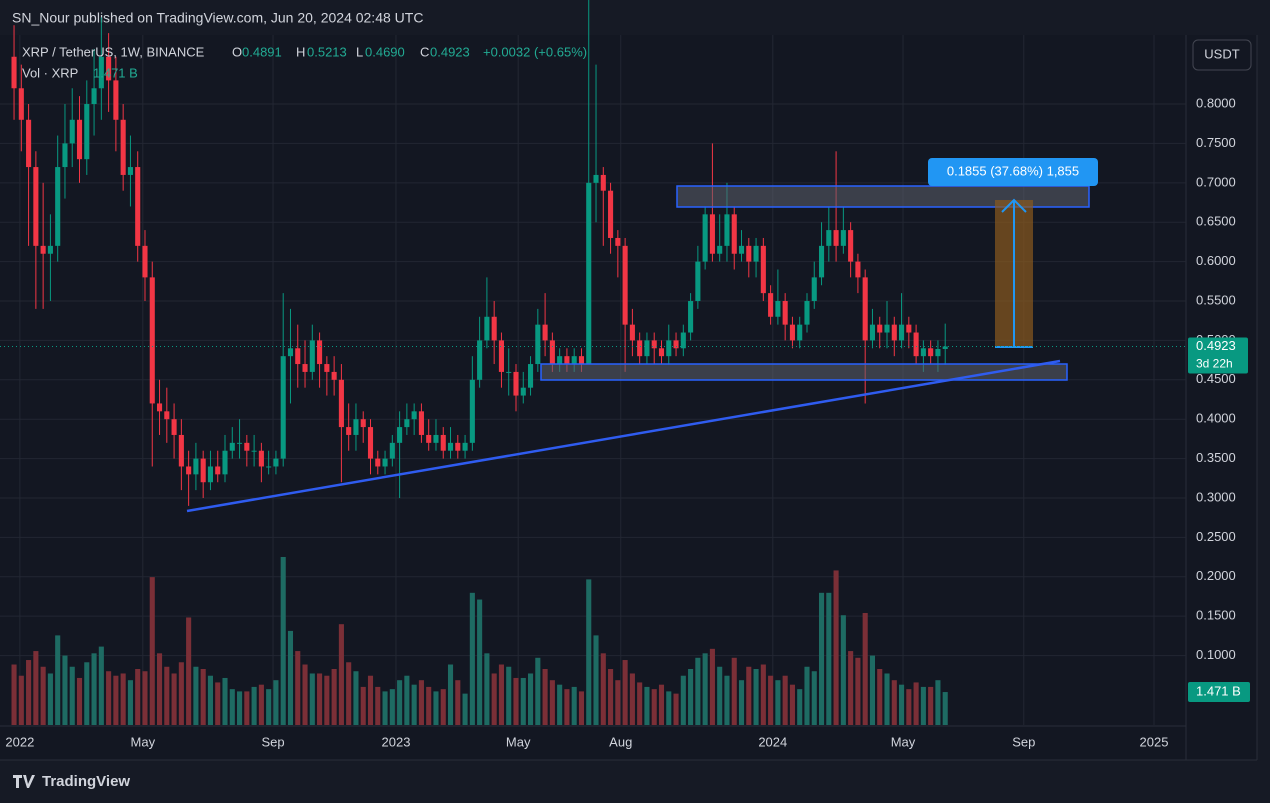 The width and height of the screenshot is (1270, 803). I want to click on y-tick-label: 0.1000, so click(1216, 654).